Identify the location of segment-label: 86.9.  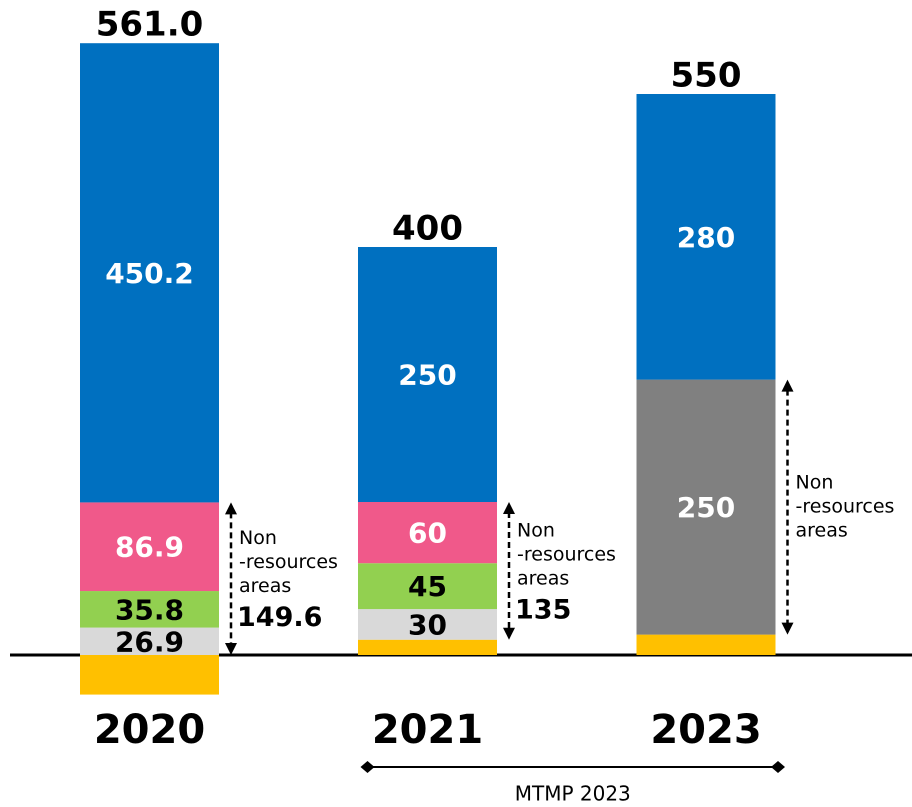
(149, 547).